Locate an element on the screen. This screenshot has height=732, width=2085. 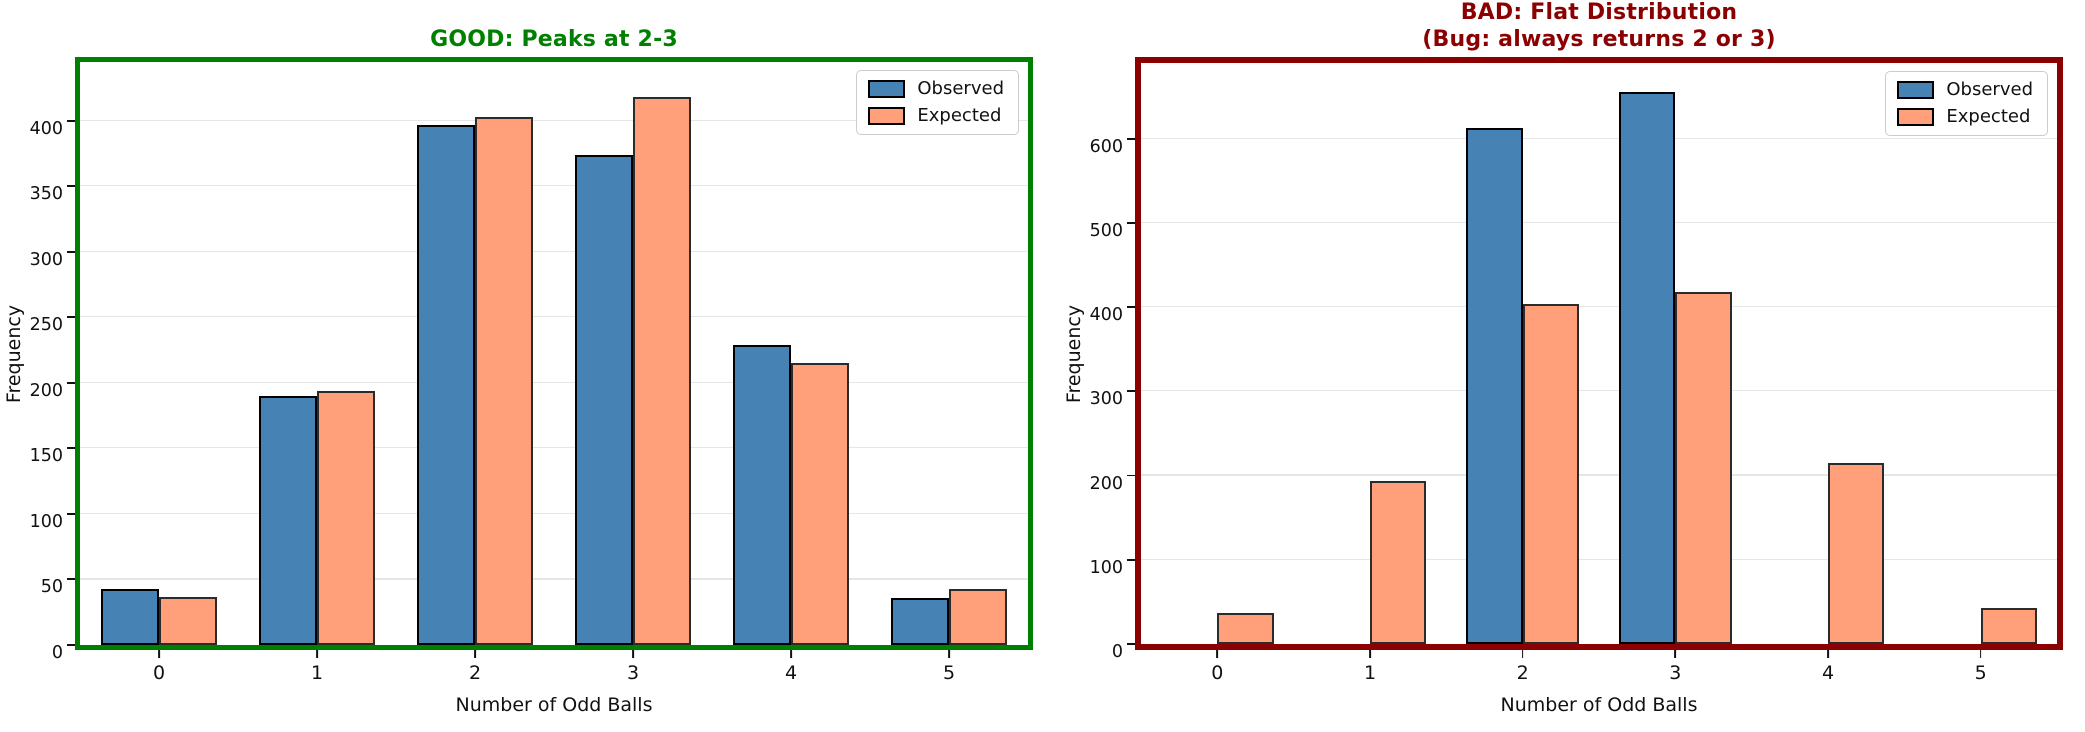
y-tick-label-500: 500 is located at coordinates (1106, 230).